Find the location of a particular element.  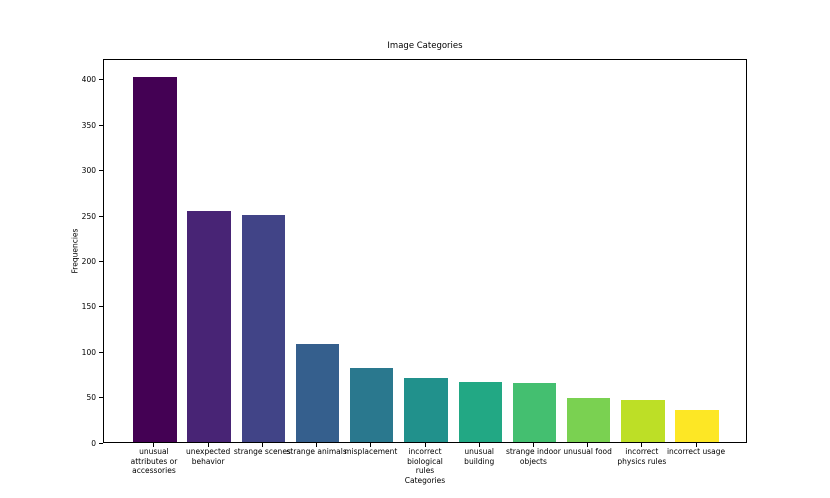

x-tick-label: unusual food is located at coordinates (587, 451).